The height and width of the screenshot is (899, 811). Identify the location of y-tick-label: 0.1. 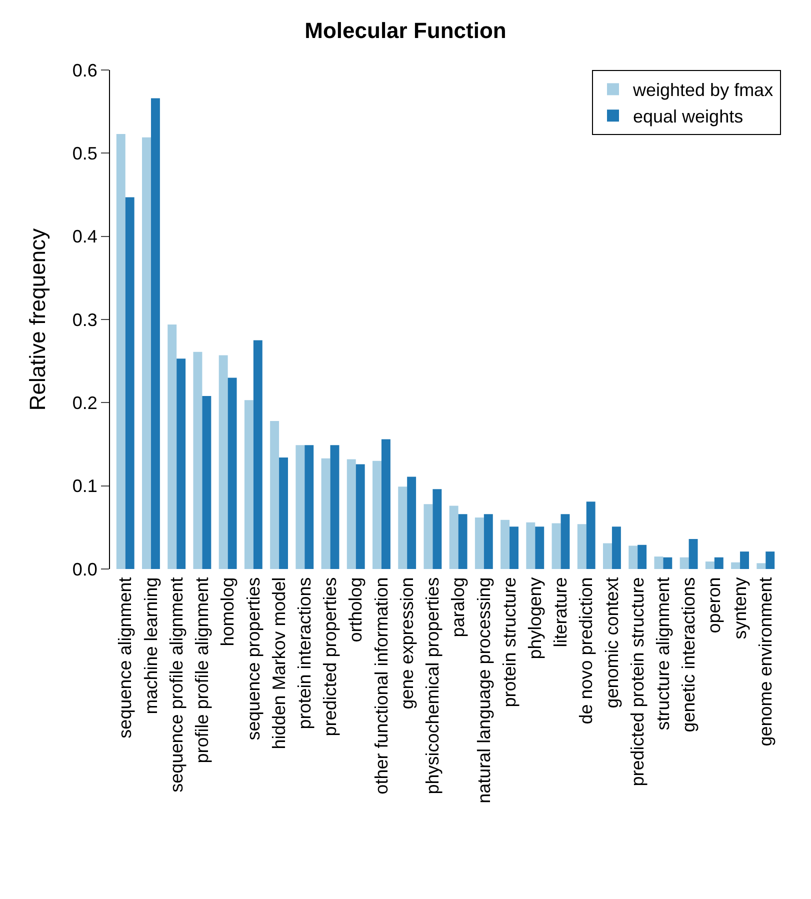
(85, 486).